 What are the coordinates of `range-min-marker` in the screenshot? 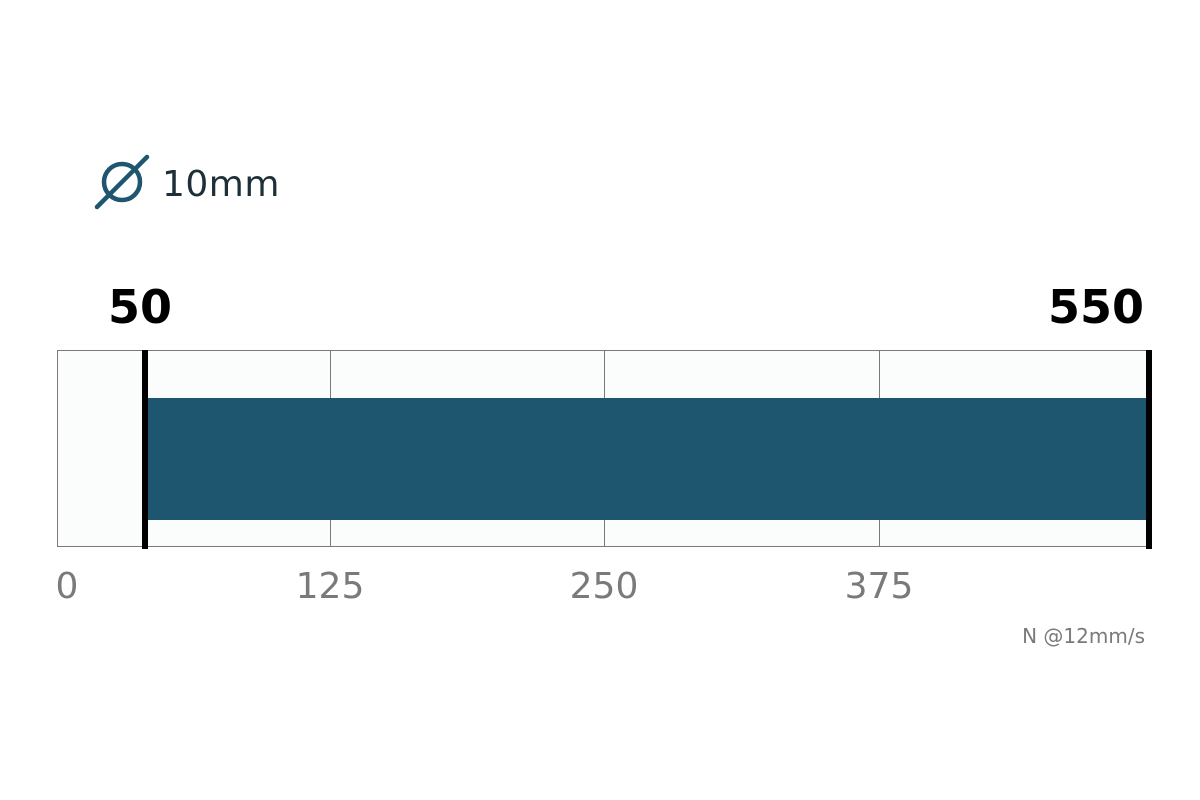 It's located at (145, 449).